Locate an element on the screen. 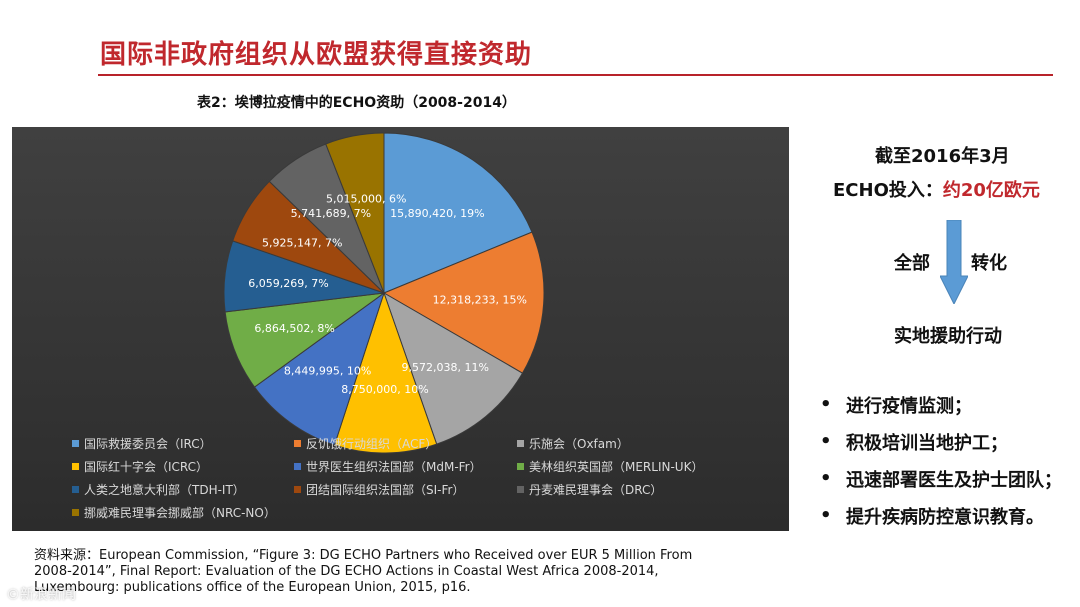  pie-data-label: 5,741,689, 7% is located at coordinates (331, 213).